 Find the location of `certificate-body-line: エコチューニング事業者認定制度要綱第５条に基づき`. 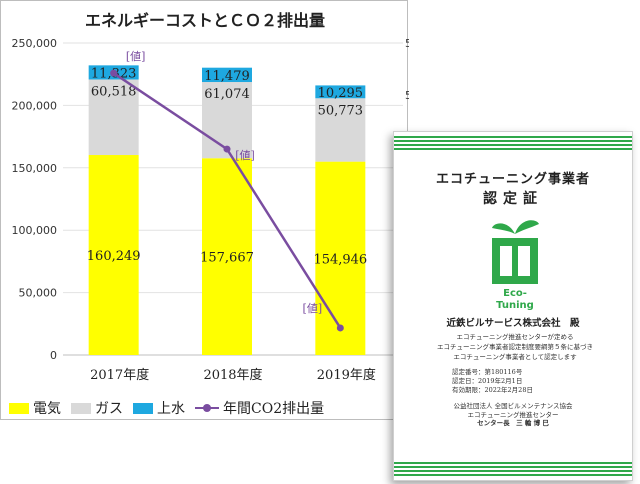

certificate-body-line: エコチューニング事業者認定制度要綱第５条に基づき is located at coordinates (515, 347).